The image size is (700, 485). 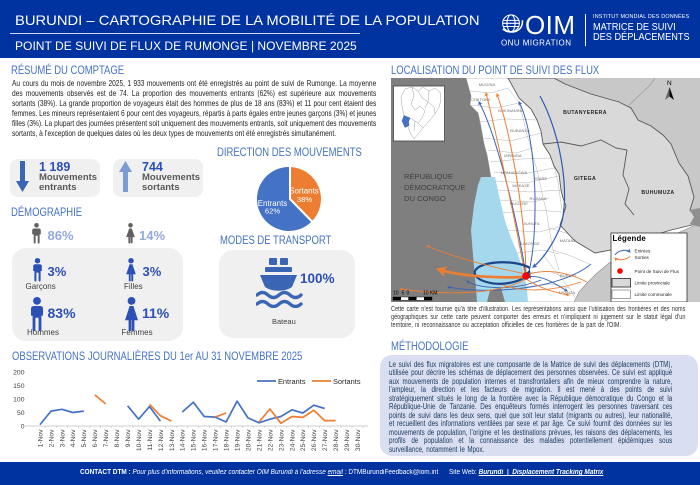 What do you see at coordinates (585, 113) in the screenshot?
I see `svg-text: BUTANYERERA` at bounding box center [585, 113].